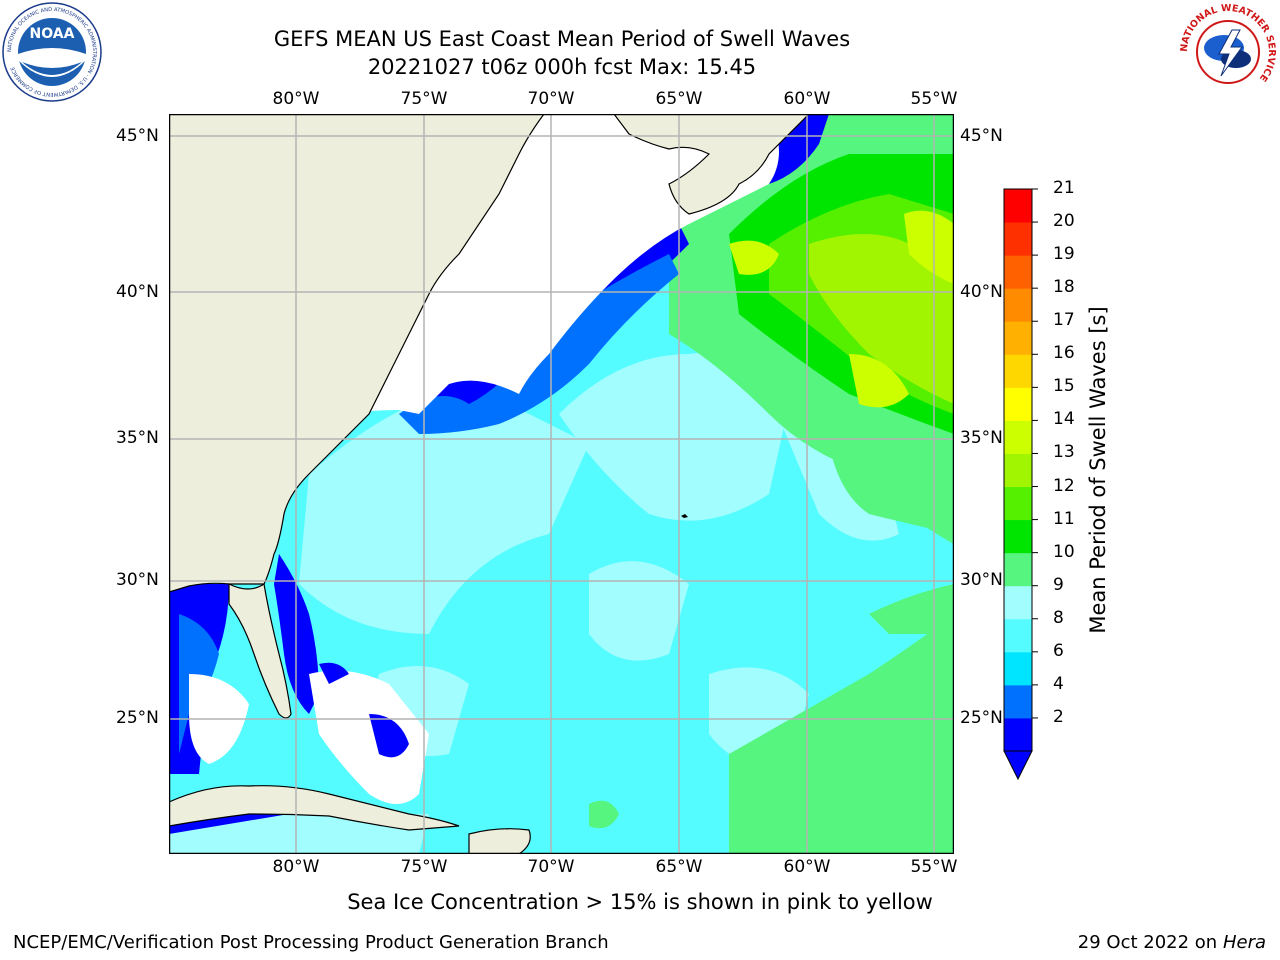  Describe the element at coordinates (1064, 419) in the screenshot. I see `colorbar-tick-label: 14` at that location.